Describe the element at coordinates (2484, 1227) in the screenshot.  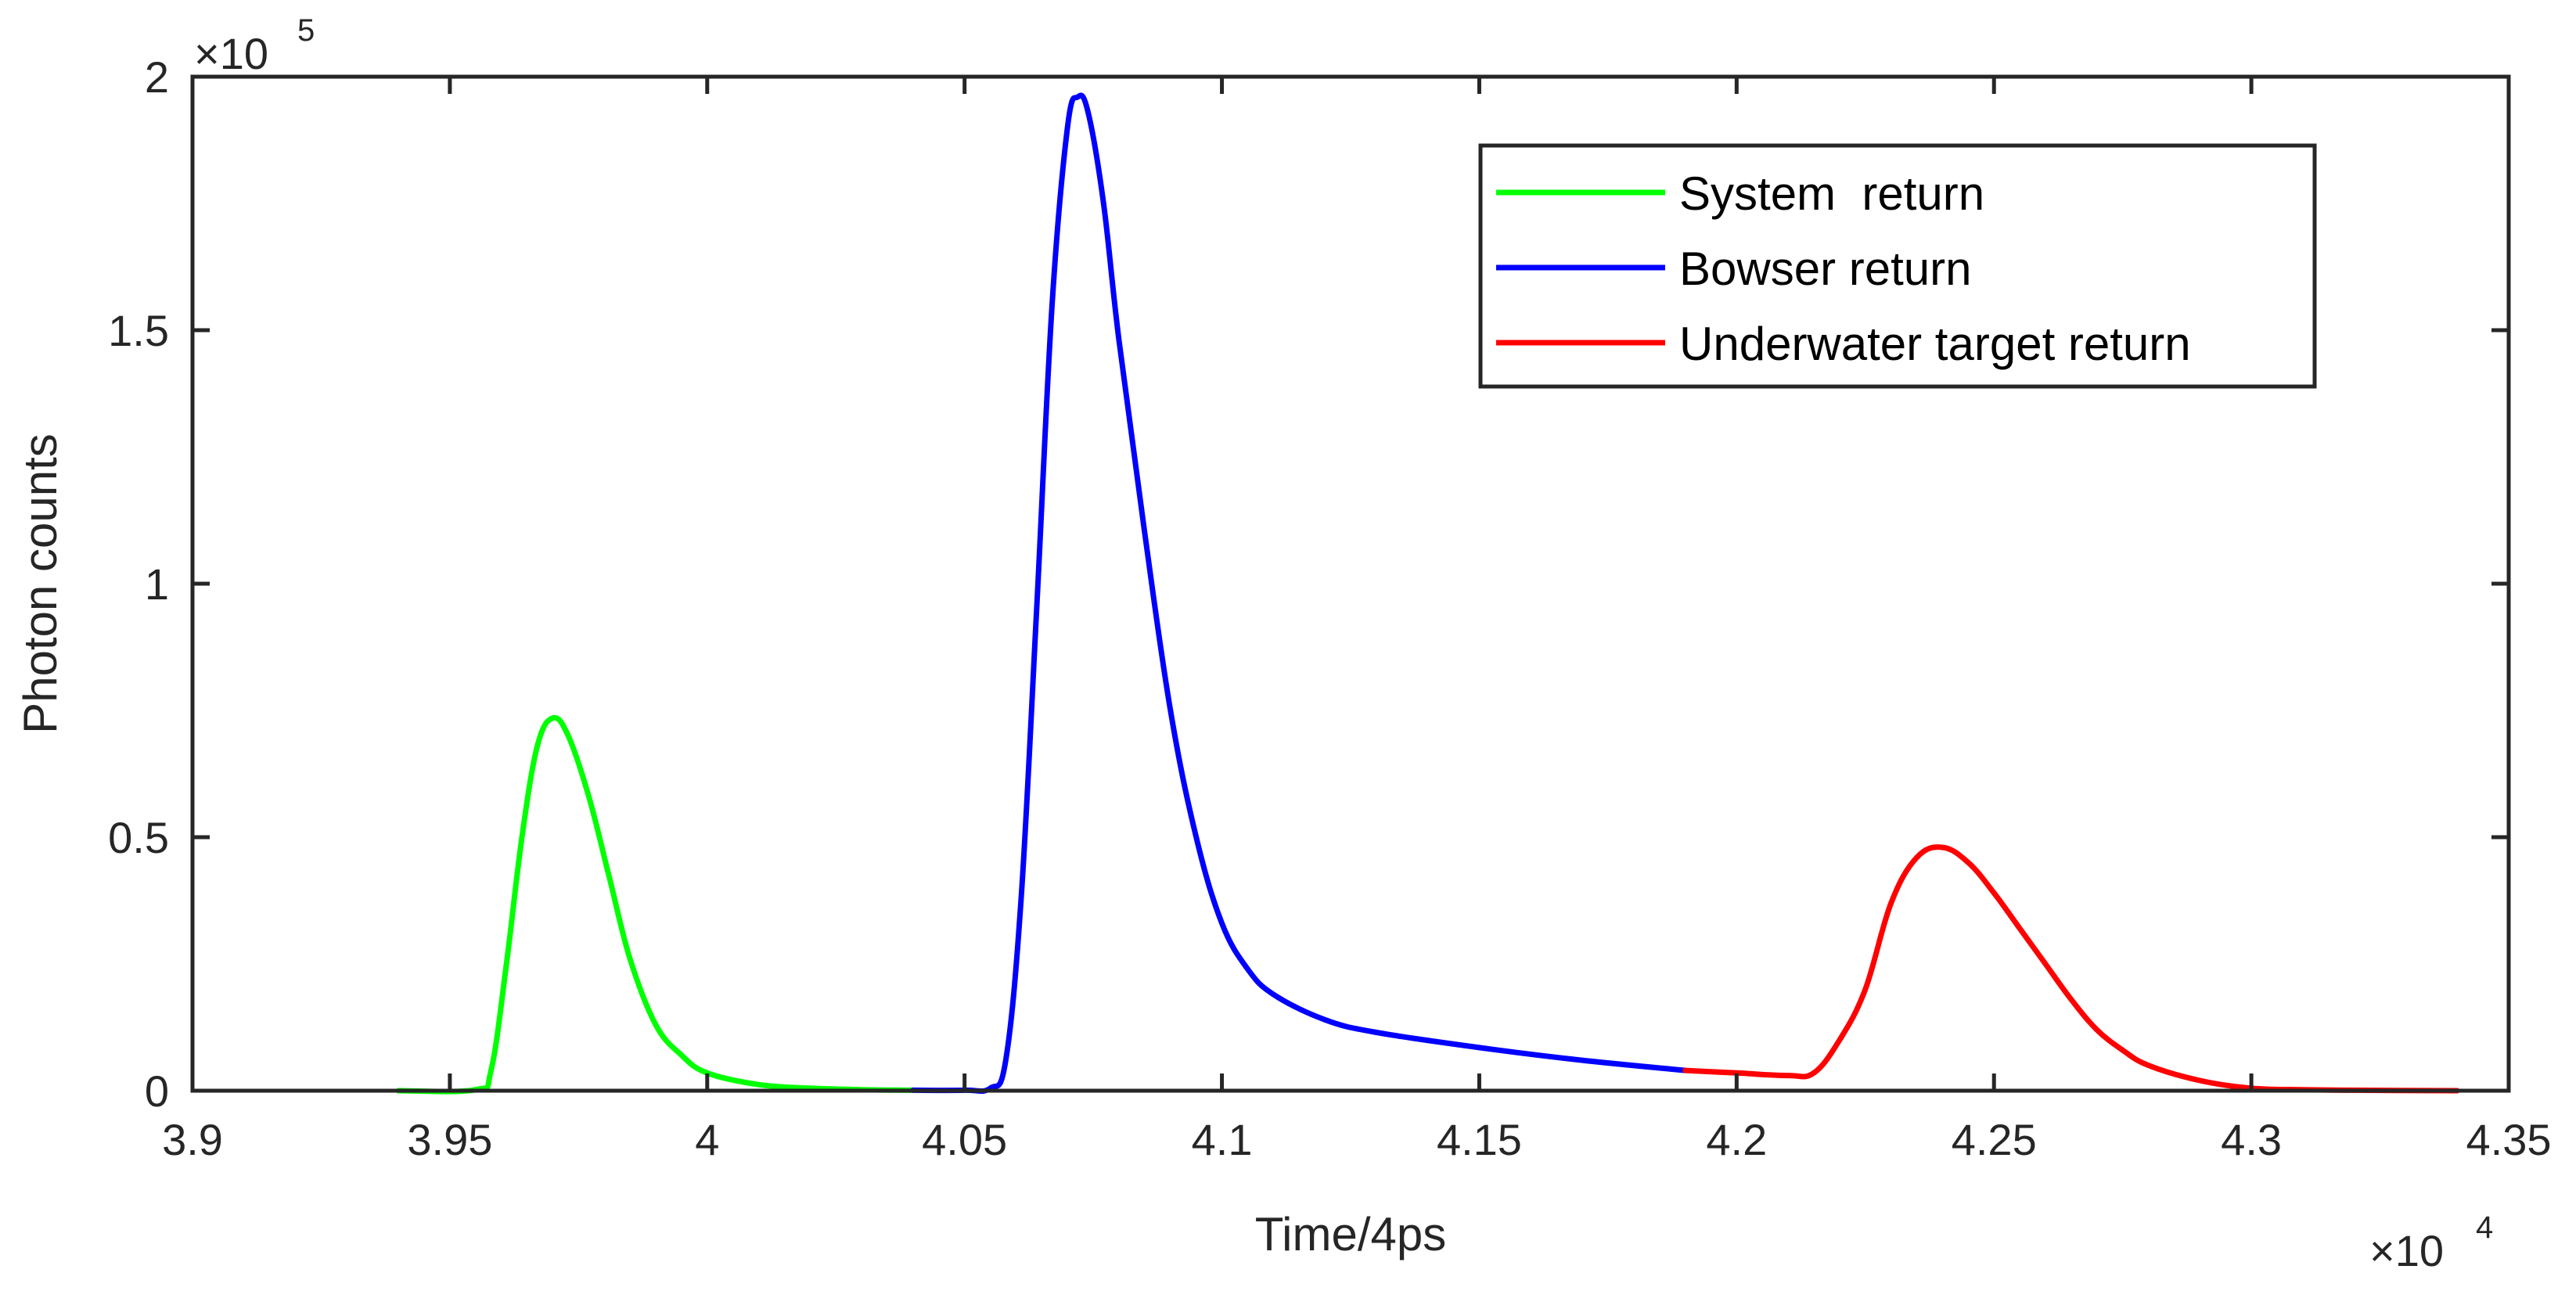
I see `x-multiplier-exponent: 4` at that location.